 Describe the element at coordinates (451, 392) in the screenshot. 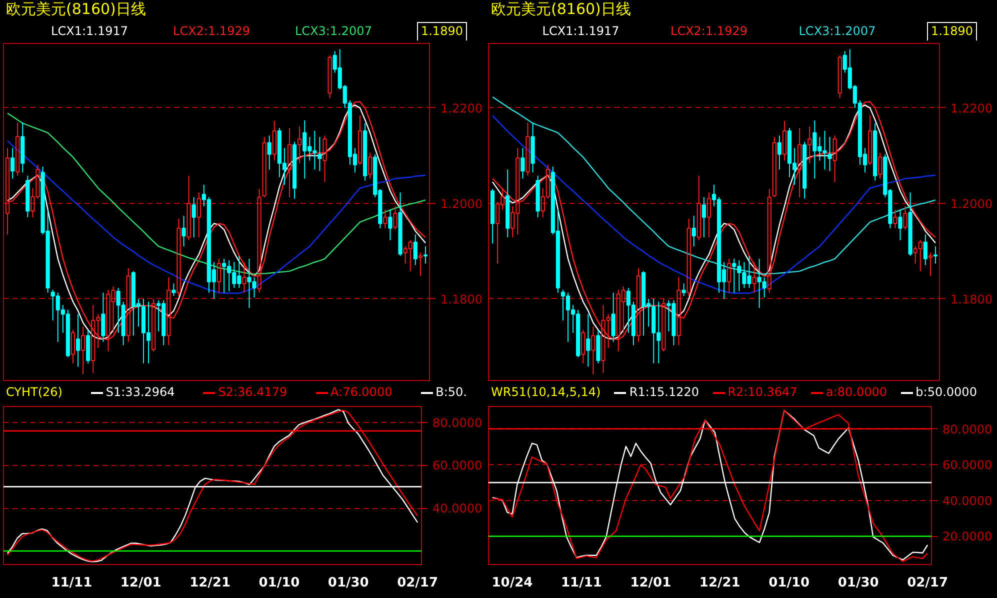

I see `legend-label: B:50.` at that location.